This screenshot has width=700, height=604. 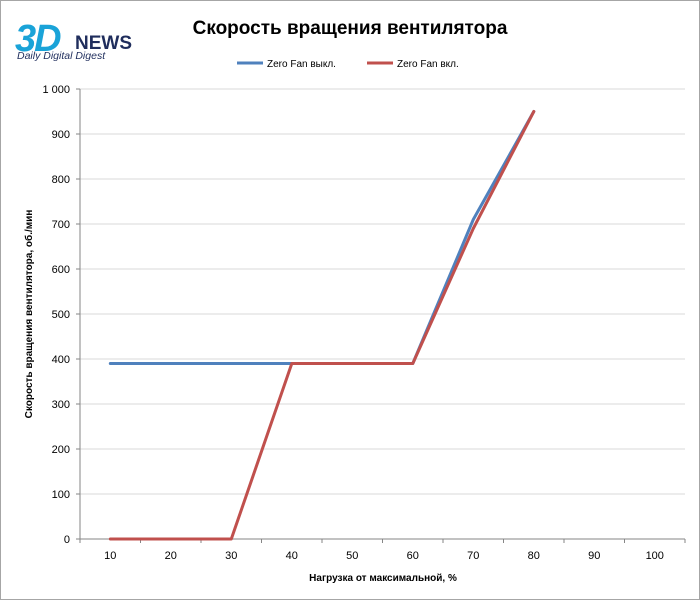 What do you see at coordinates (61, 405) in the screenshot?
I see `y-tick-label-300: 300` at bounding box center [61, 405].